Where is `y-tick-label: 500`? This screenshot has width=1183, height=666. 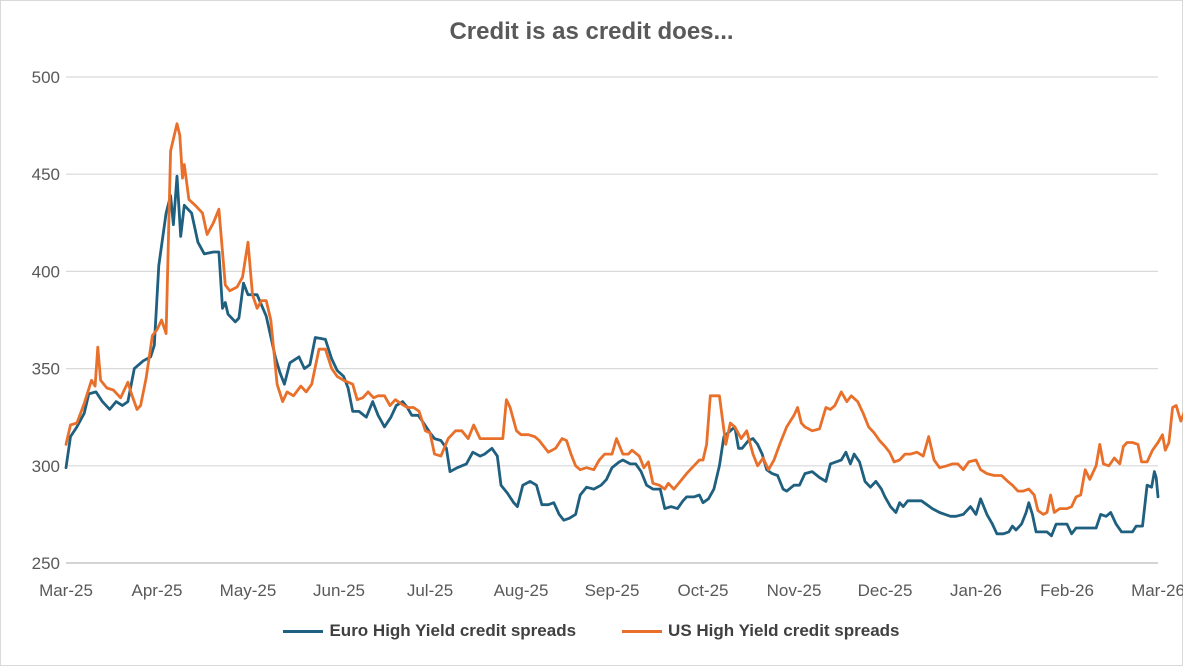
y-tick-label: 500 is located at coordinates (46, 77).